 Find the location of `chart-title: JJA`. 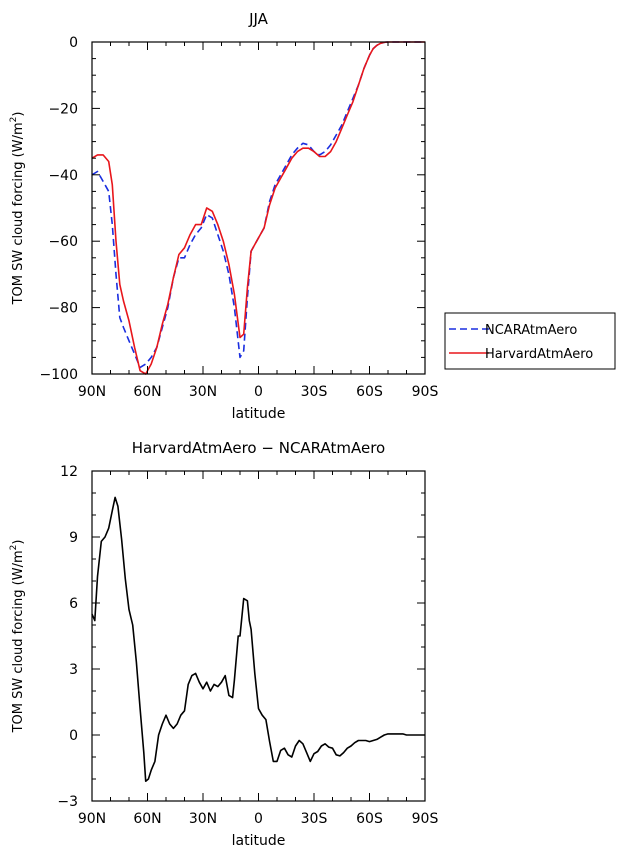

chart-title: JJA is located at coordinates (258, 19).